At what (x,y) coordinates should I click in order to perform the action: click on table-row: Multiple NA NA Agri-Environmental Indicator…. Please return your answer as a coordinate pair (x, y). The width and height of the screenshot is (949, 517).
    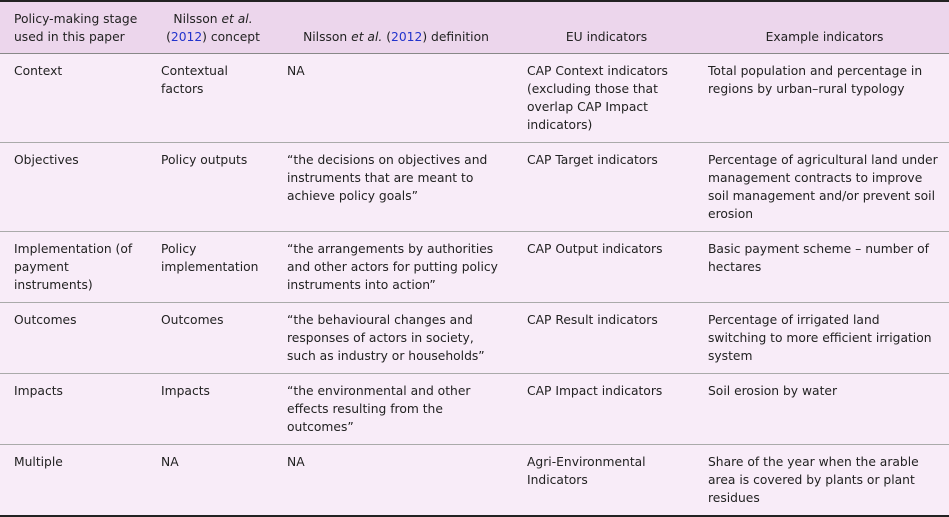
    Looking at the image, I should click on (474, 481).